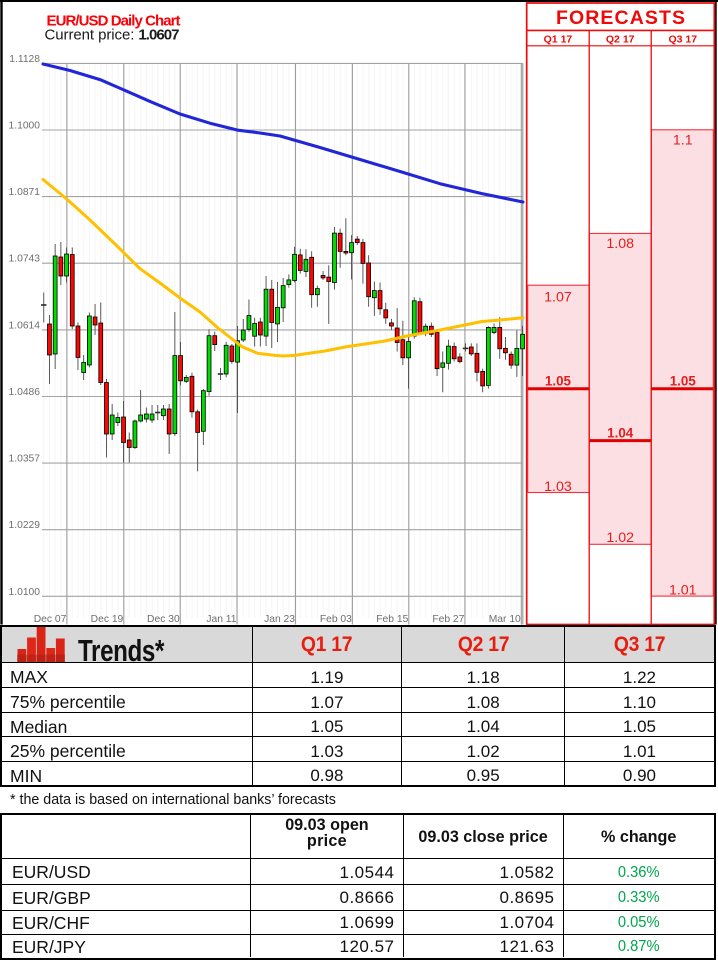 The image size is (718, 960). What do you see at coordinates (620, 244) in the screenshot?
I see `svg-text: 1.08` at bounding box center [620, 244].